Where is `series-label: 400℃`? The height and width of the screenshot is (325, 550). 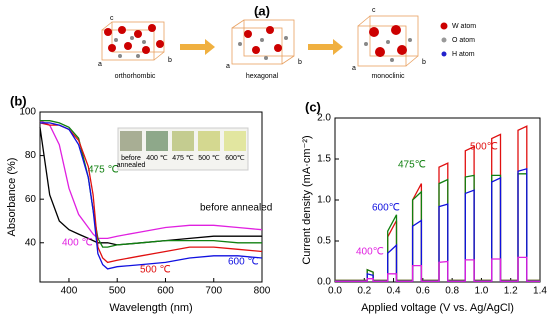 series-label: 400℃ is located at coordinates (370, 252).